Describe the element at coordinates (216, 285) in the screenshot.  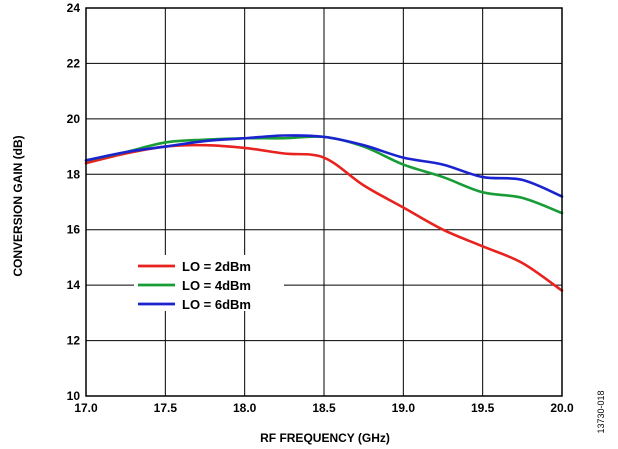
I see `legend-label-2: LO = 4dBm` at that location.